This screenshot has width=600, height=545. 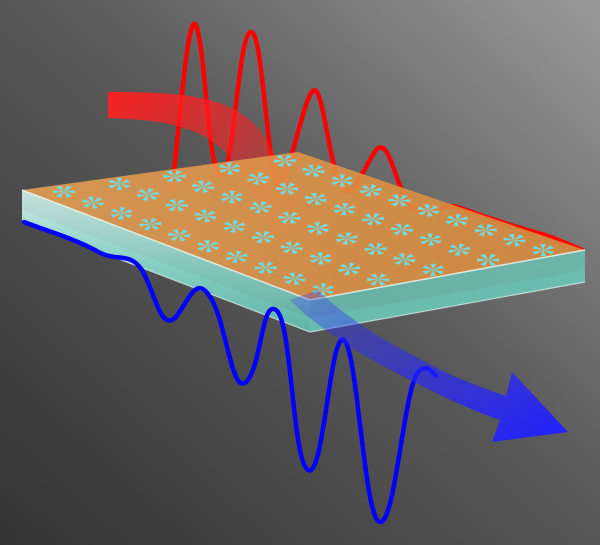 I want to click on slab-front-face, so click(x=166, y=261).